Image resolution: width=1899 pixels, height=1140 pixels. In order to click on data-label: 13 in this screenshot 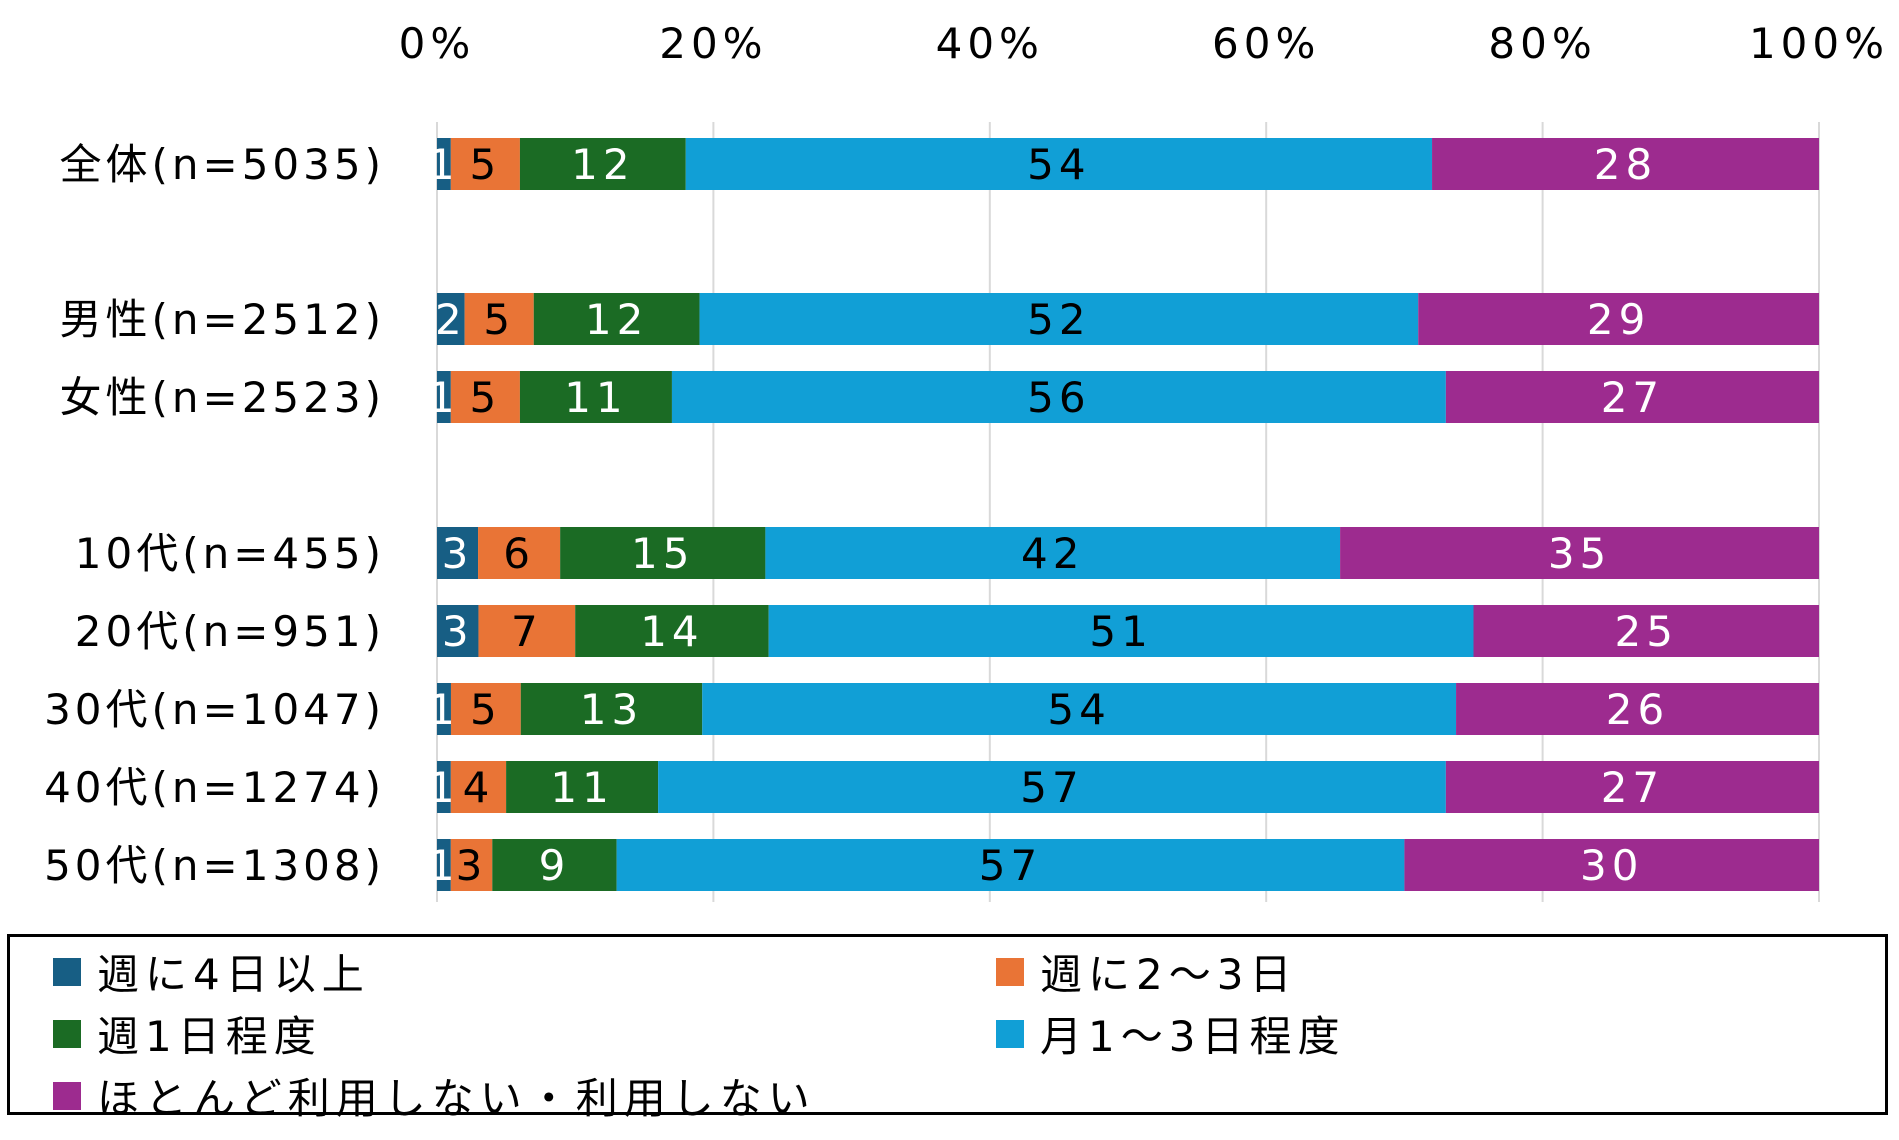, I will do `click(611, 709)`.